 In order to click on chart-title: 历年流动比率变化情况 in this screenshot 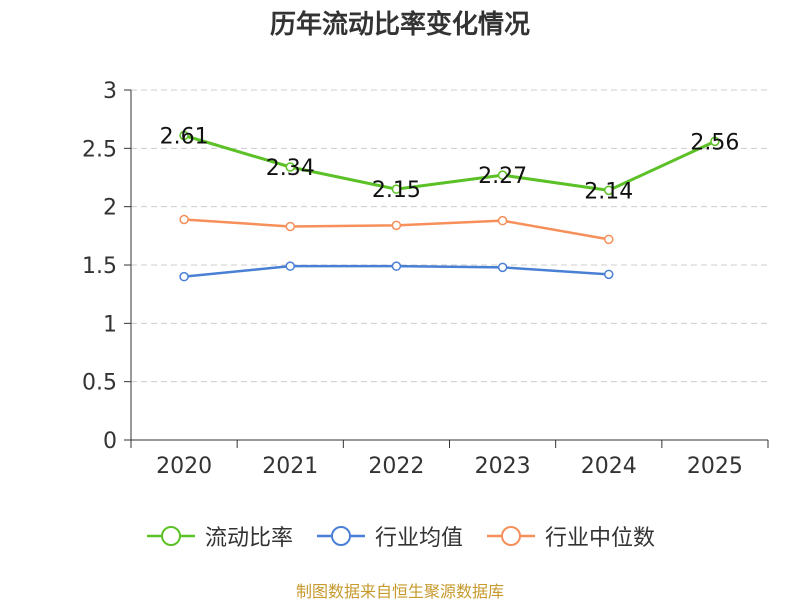, I will do `click(399, 25)`.